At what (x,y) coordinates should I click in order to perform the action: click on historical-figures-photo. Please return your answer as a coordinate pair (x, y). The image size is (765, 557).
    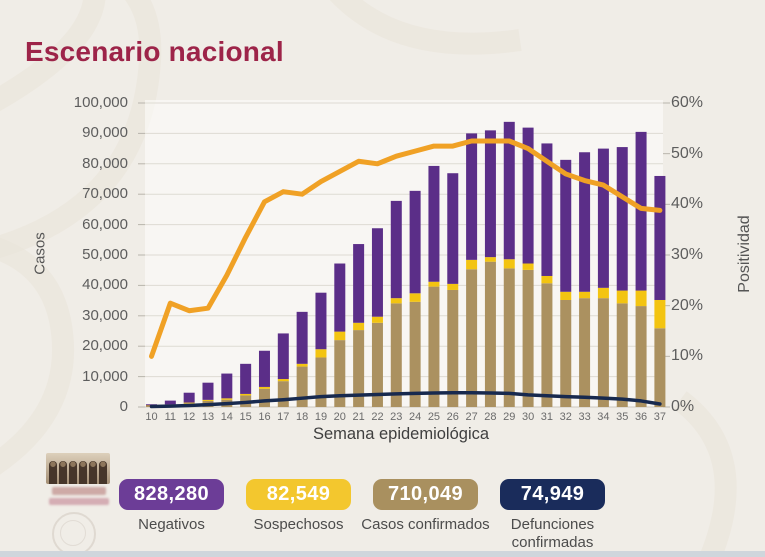
    Looking at the image, I should click on (78, 468).